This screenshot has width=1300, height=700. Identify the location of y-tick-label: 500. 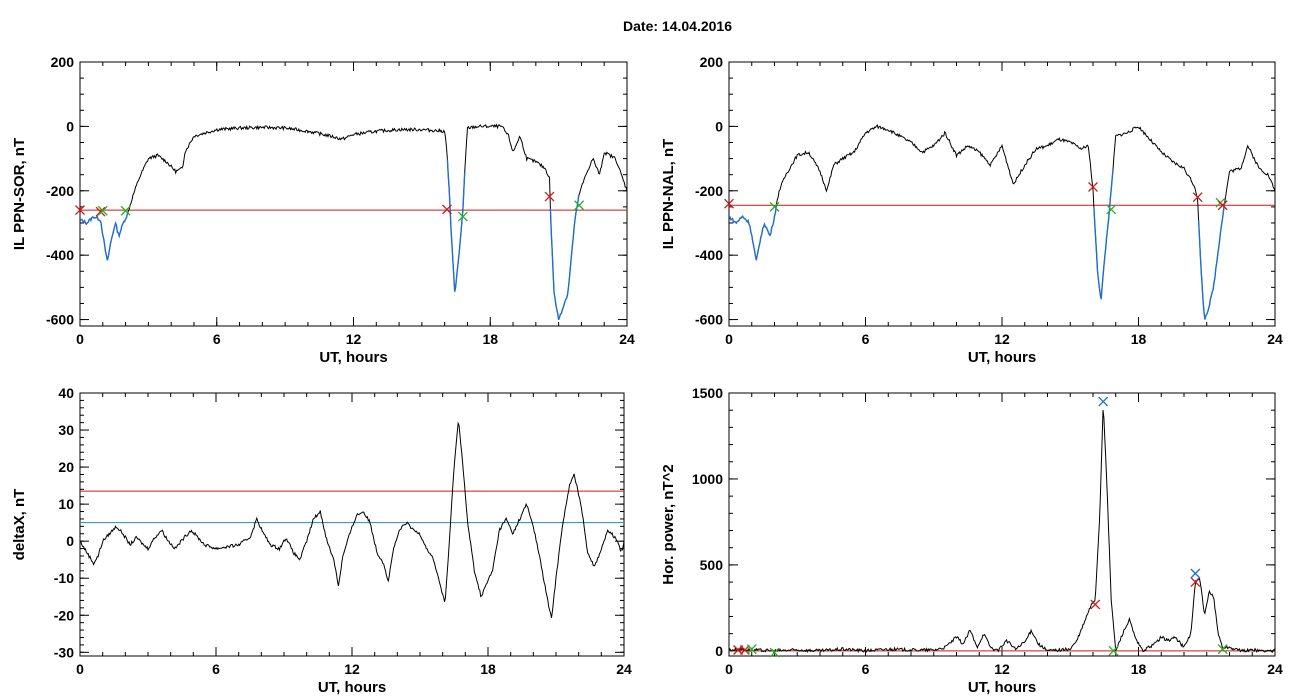
(712, 565).